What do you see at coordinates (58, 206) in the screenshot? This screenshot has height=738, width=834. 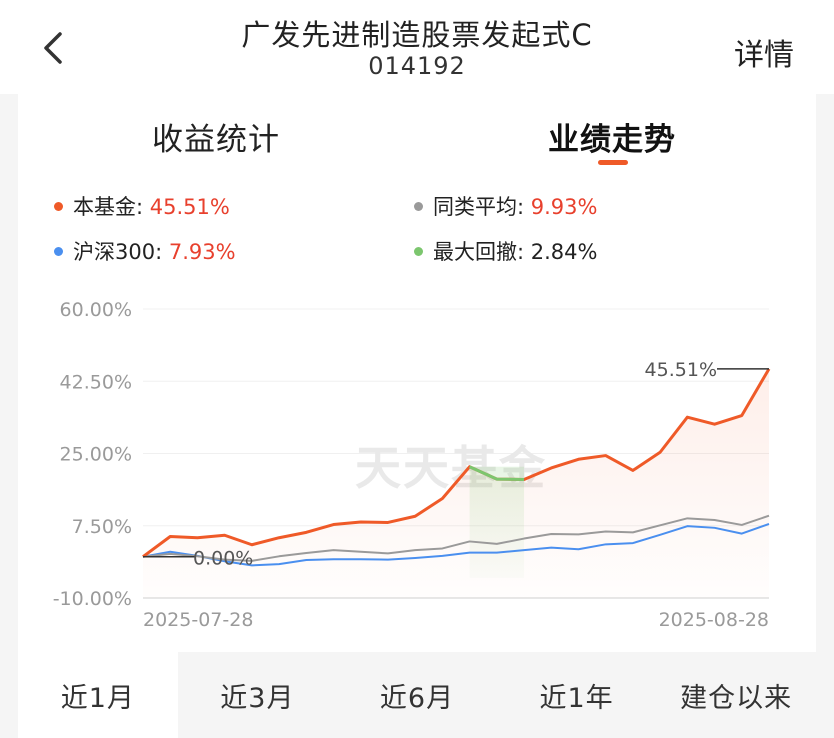 I see `legend-dot-fund` at bounding box center [58, 206].